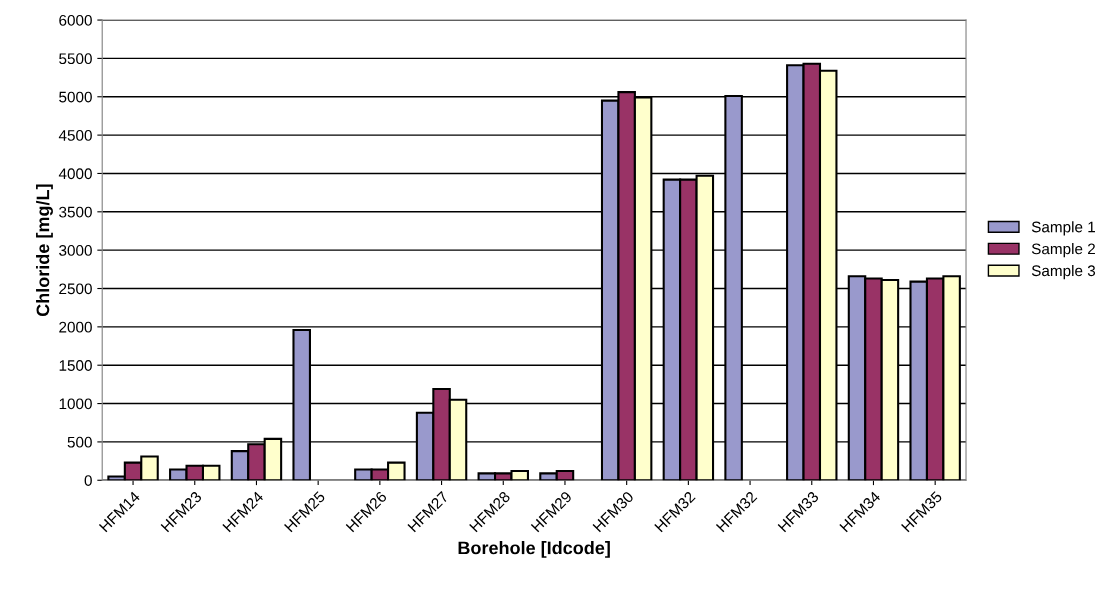 The width and height of the screenshot is (1099, 590). I want to click on y-axis-title: Chloride [mg/L], so click(44, 250).